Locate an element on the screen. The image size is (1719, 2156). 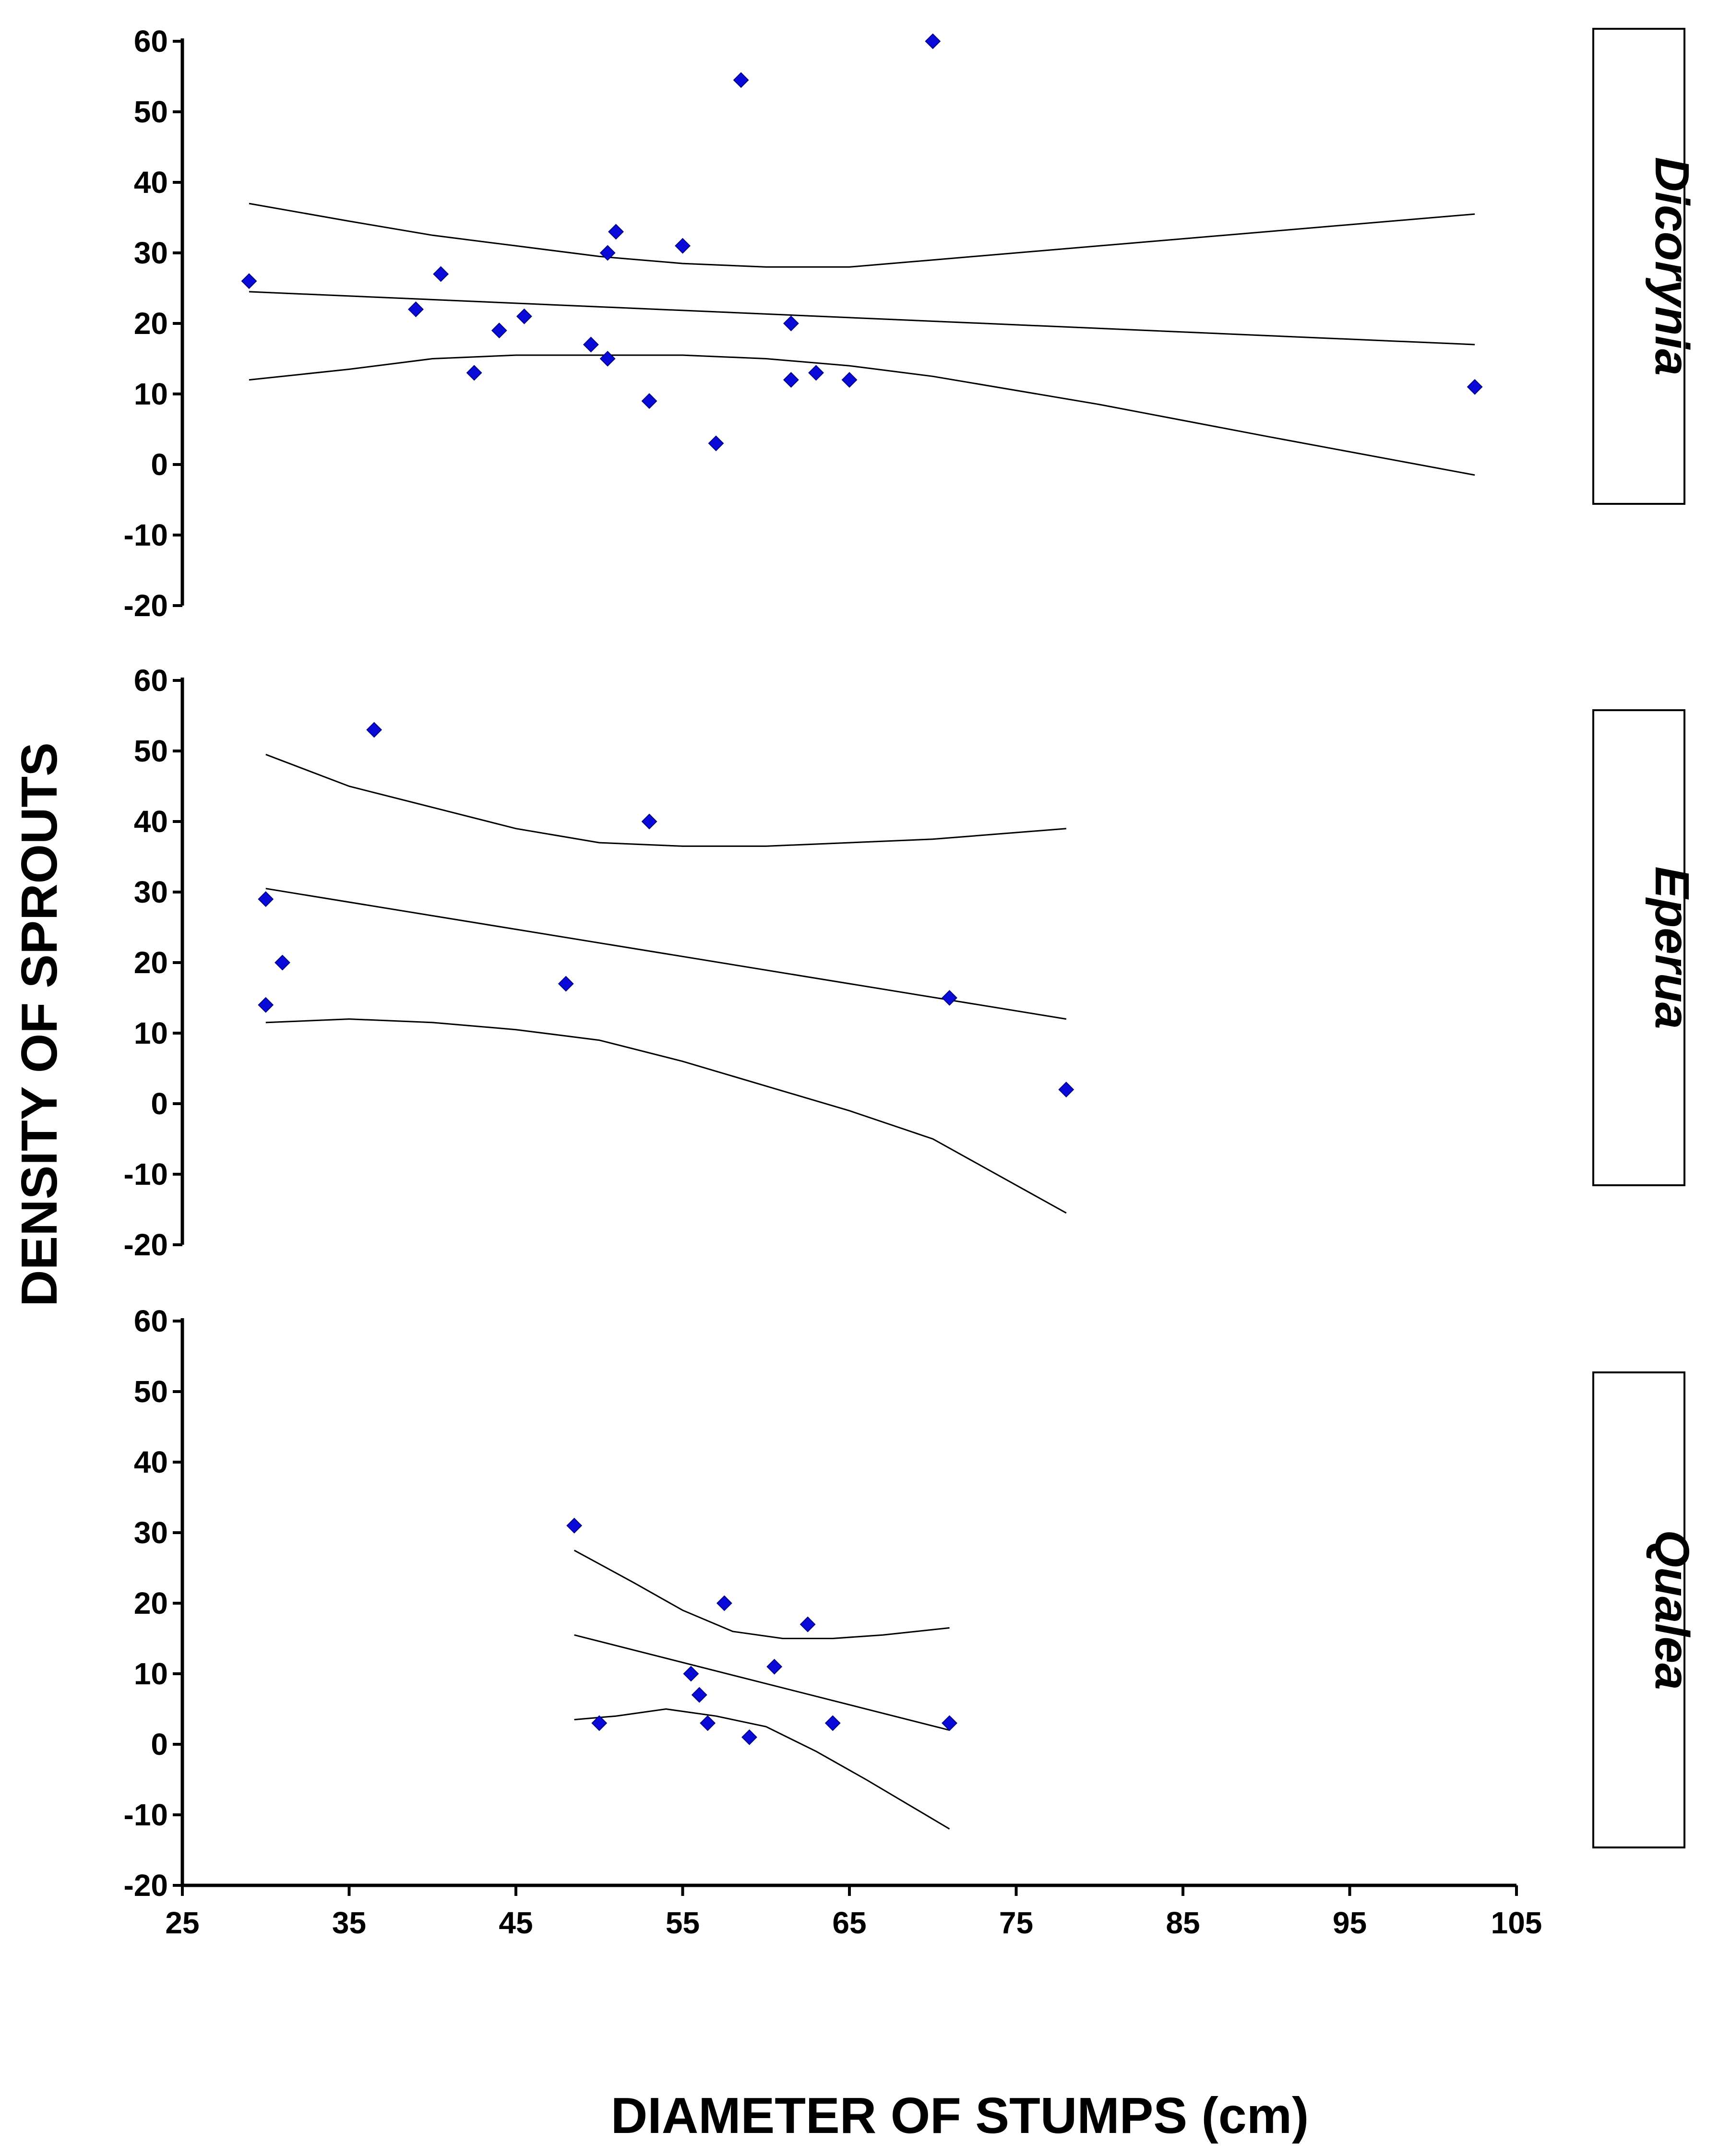
x-tick-label: 35 is located at coordinates (349, 1923).